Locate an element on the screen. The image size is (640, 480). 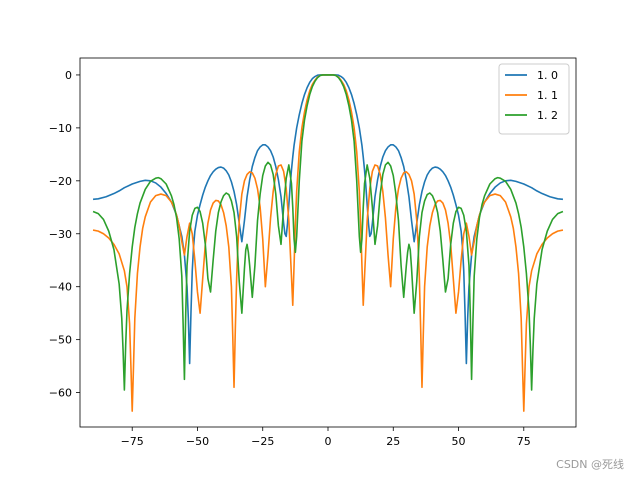
y-tick-label: −60 is located at coordinates (60, 393).